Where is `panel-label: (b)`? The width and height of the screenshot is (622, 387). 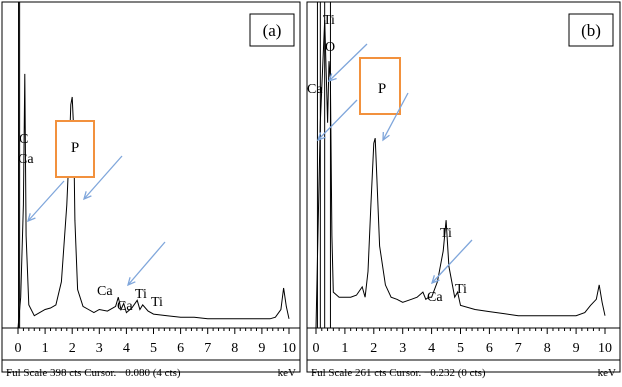
panel-label: (b) is located at coordinates (591, 30).